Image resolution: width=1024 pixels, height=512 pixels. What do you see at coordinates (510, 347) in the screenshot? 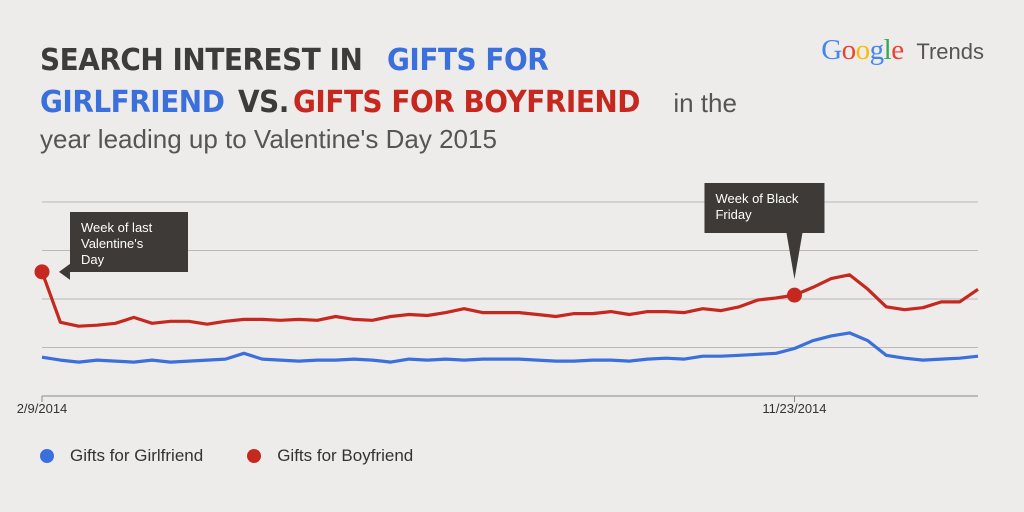
I see `series-line-girlfriend` at bounding box center [510, 347].